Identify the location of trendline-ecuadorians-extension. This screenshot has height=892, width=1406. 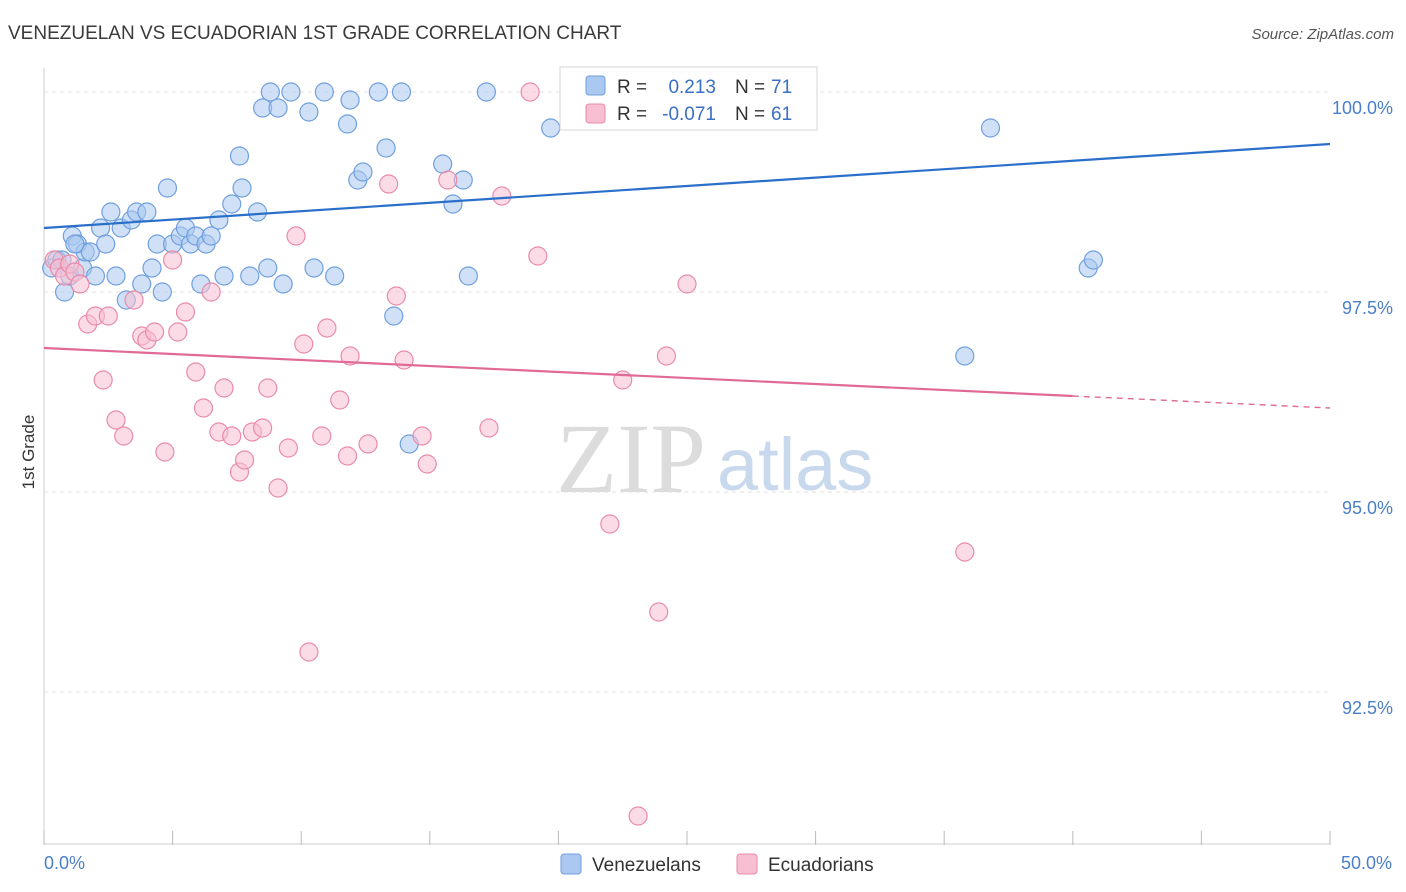
(1201, 402).